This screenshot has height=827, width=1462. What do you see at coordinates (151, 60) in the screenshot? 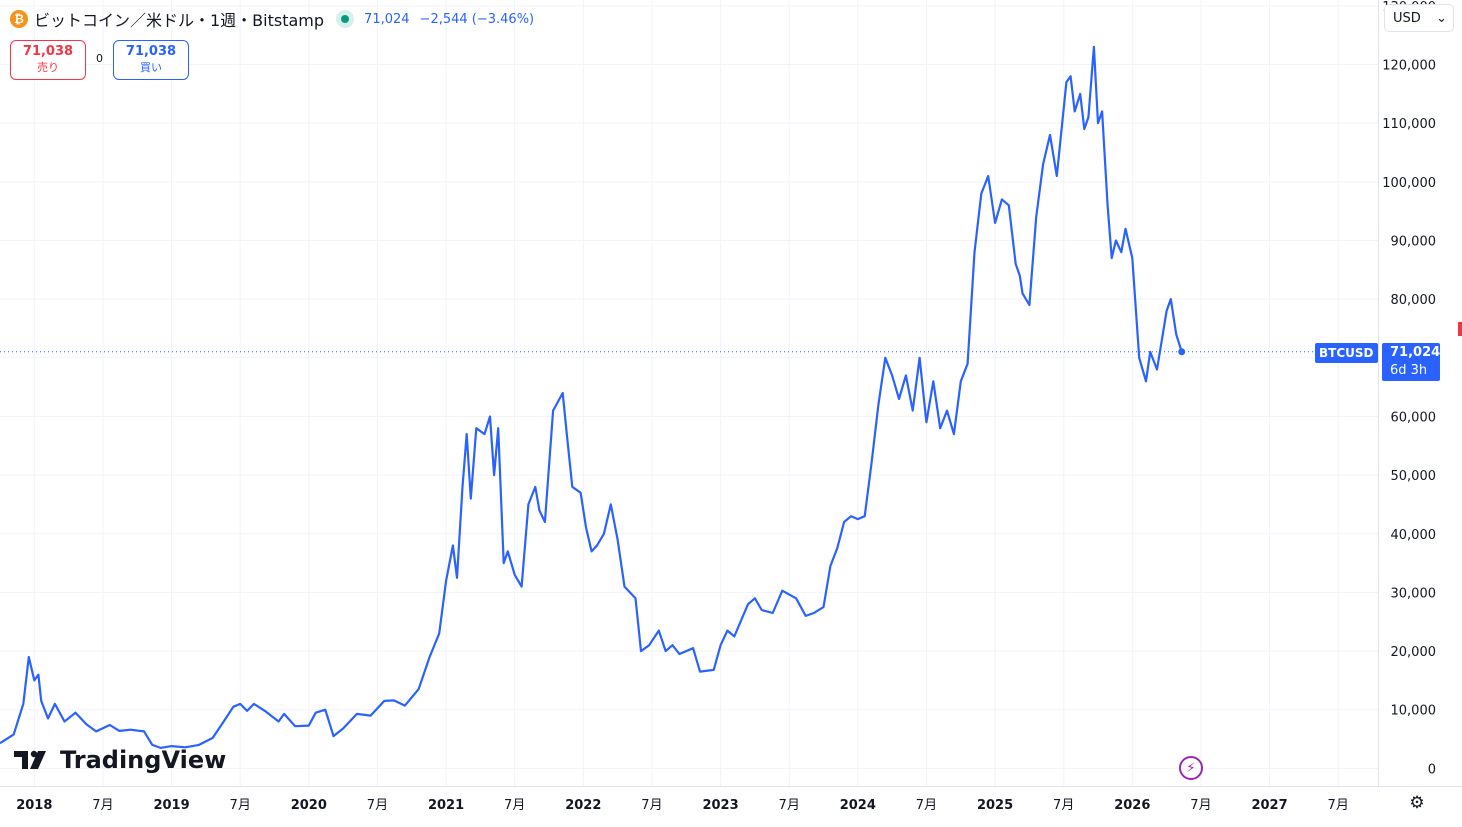
I see `buy-button: 71,038 買い` at bounding box center [151, 60].